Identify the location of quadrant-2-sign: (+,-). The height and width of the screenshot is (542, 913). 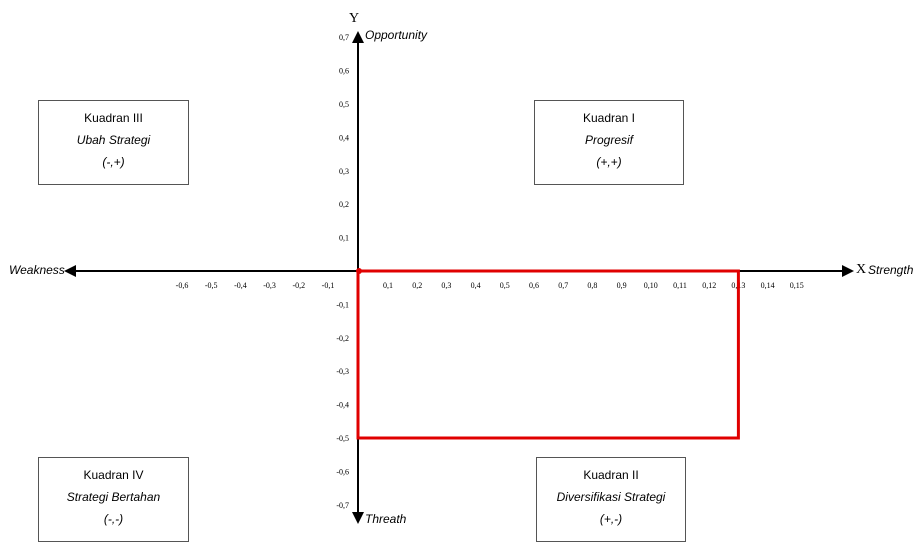
(611, 519).